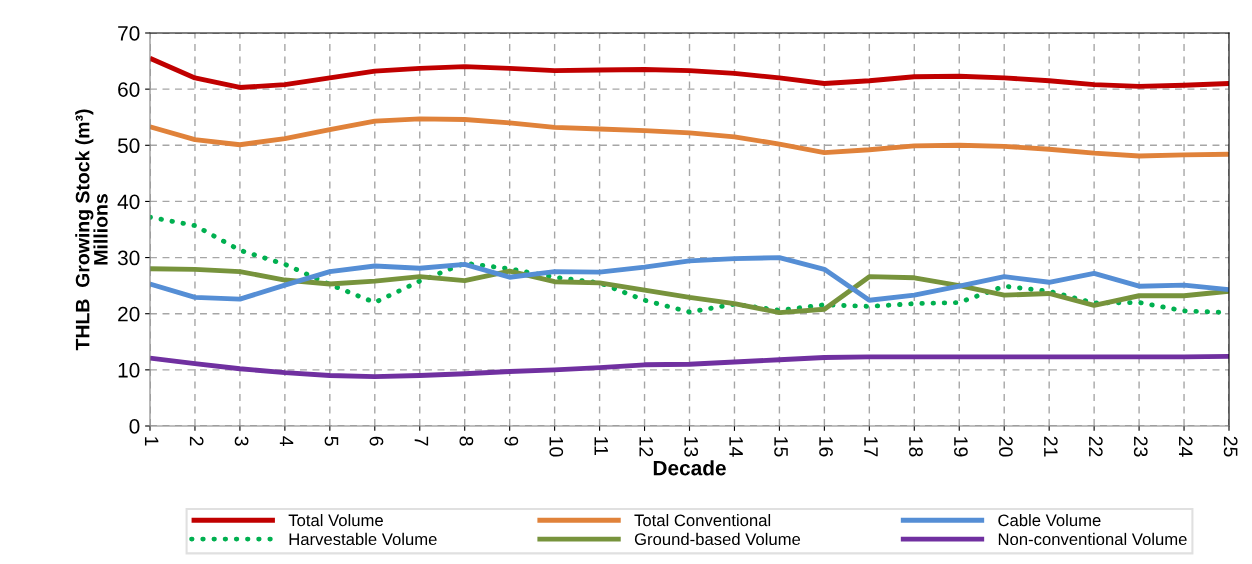 This screenshot has width=1252, height=564. What do you see at coordinates (128, 146) in the screenshot?
I see `y-tick-label: 50` at bounding box center [128, 146].